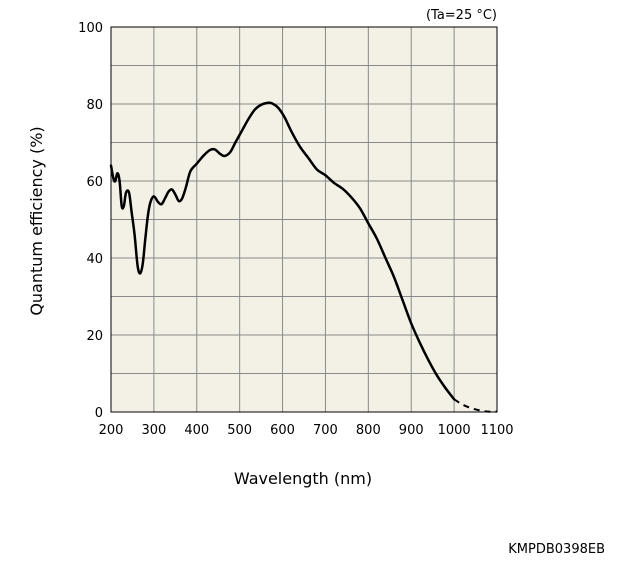 Image resolution: width=633 pixels, height=564 pixels. Describe the element at coordinates (94, 105) in the screenshot. I see `y-tick-label: 80` at that location.